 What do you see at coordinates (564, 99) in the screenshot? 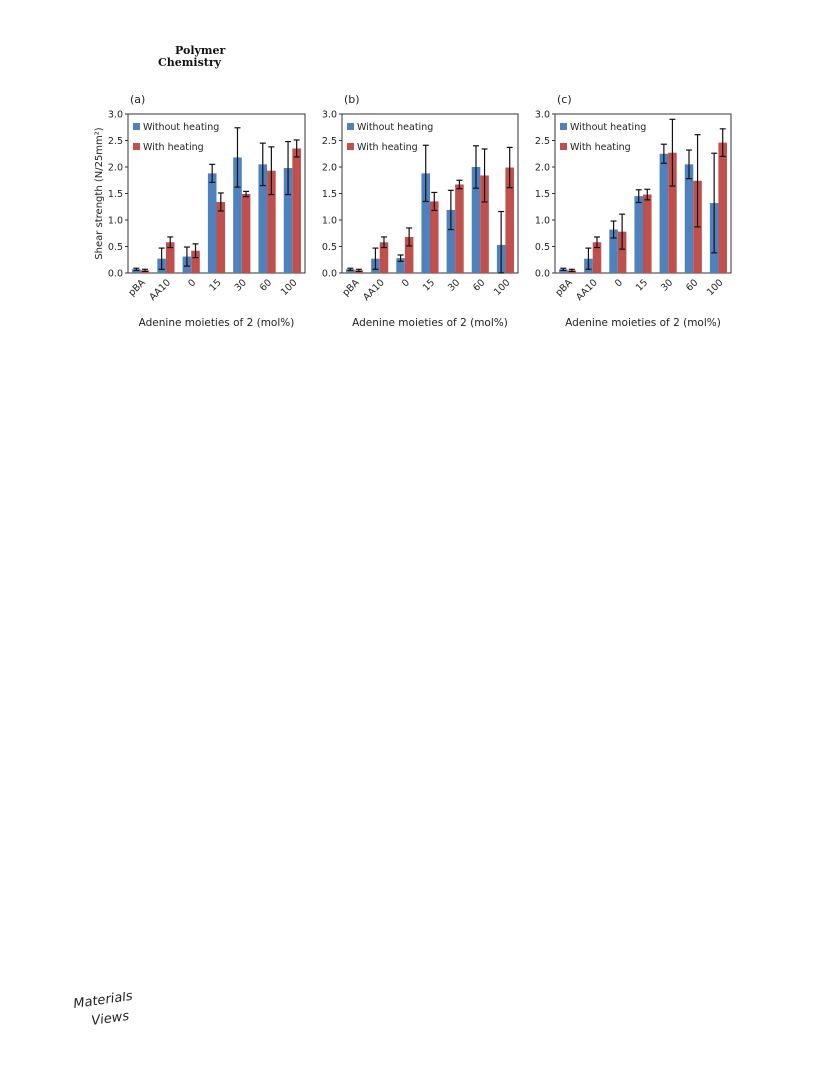
I see `panel-label: (c)` at bounding box center [564, 99].